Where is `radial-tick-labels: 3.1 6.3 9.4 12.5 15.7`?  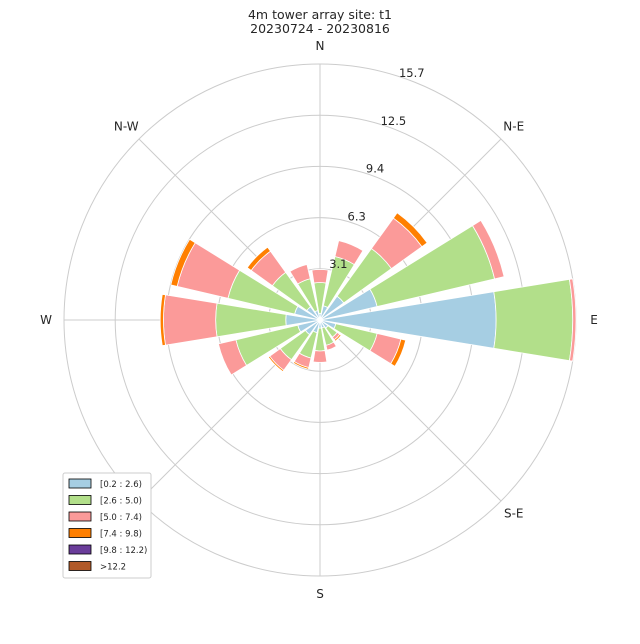
radial-tick-labels: 3.1 6.3 9.4 12.5 15.7 is located at coordinates (376, 168).